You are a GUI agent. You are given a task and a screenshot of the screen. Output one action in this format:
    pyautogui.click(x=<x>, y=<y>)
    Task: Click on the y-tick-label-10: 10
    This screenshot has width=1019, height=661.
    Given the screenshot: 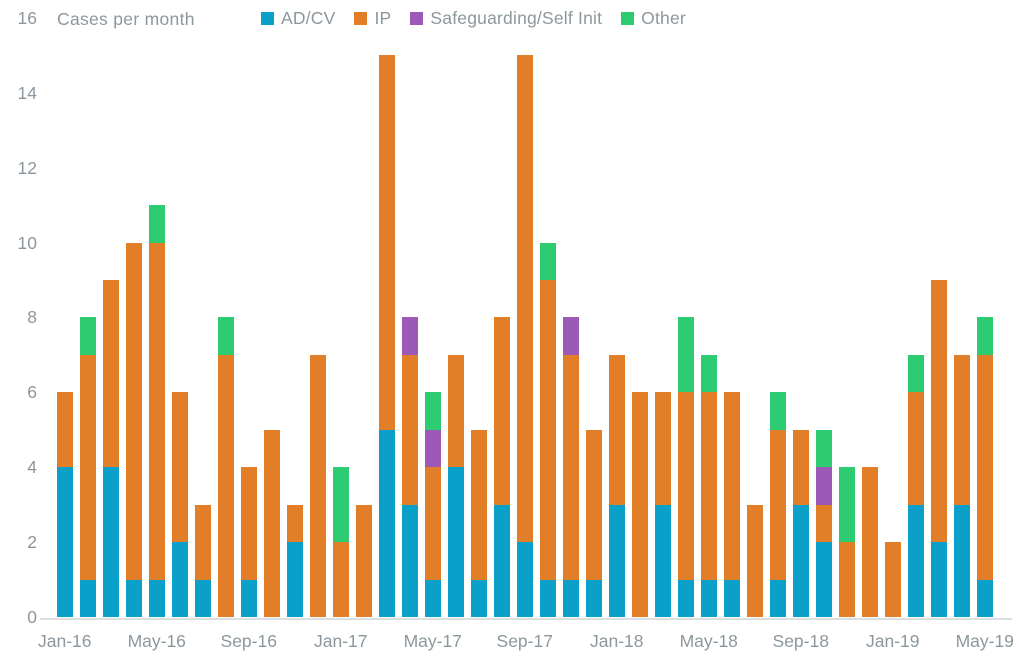 What is the action you would take?
    pyautogui.click(x=27, y=242)
    